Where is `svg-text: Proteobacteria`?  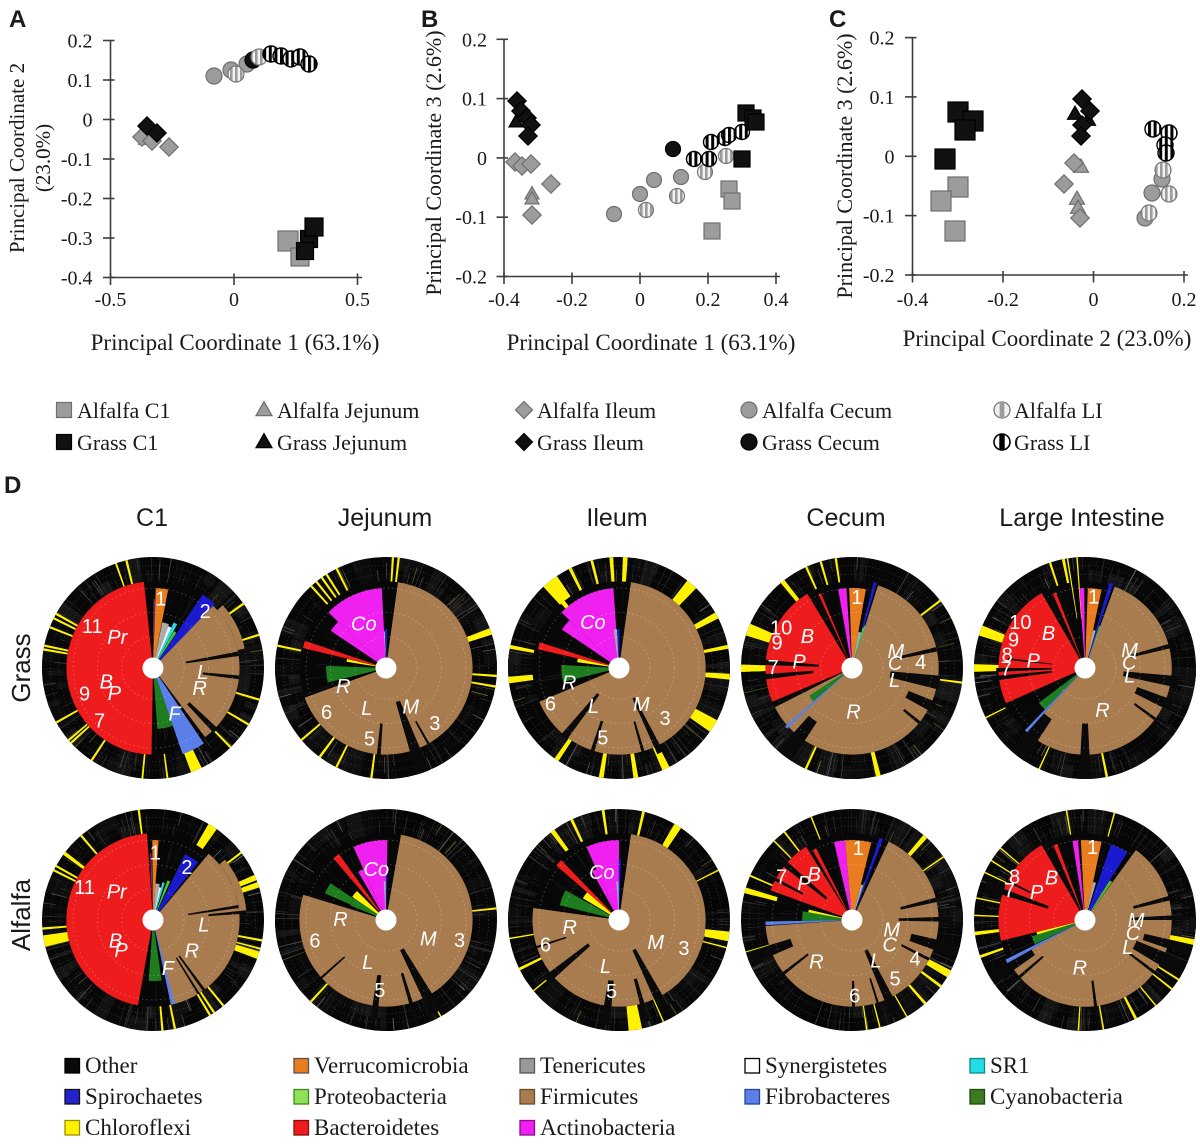 svg-text: Proteobacteria is located at coordinates (380, 1096).